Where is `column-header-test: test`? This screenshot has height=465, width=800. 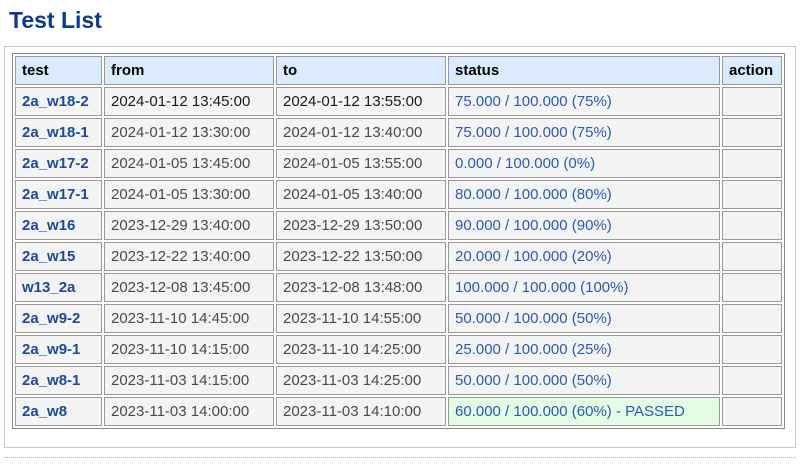
column-header-test: test is located at coordinates (58, 70).